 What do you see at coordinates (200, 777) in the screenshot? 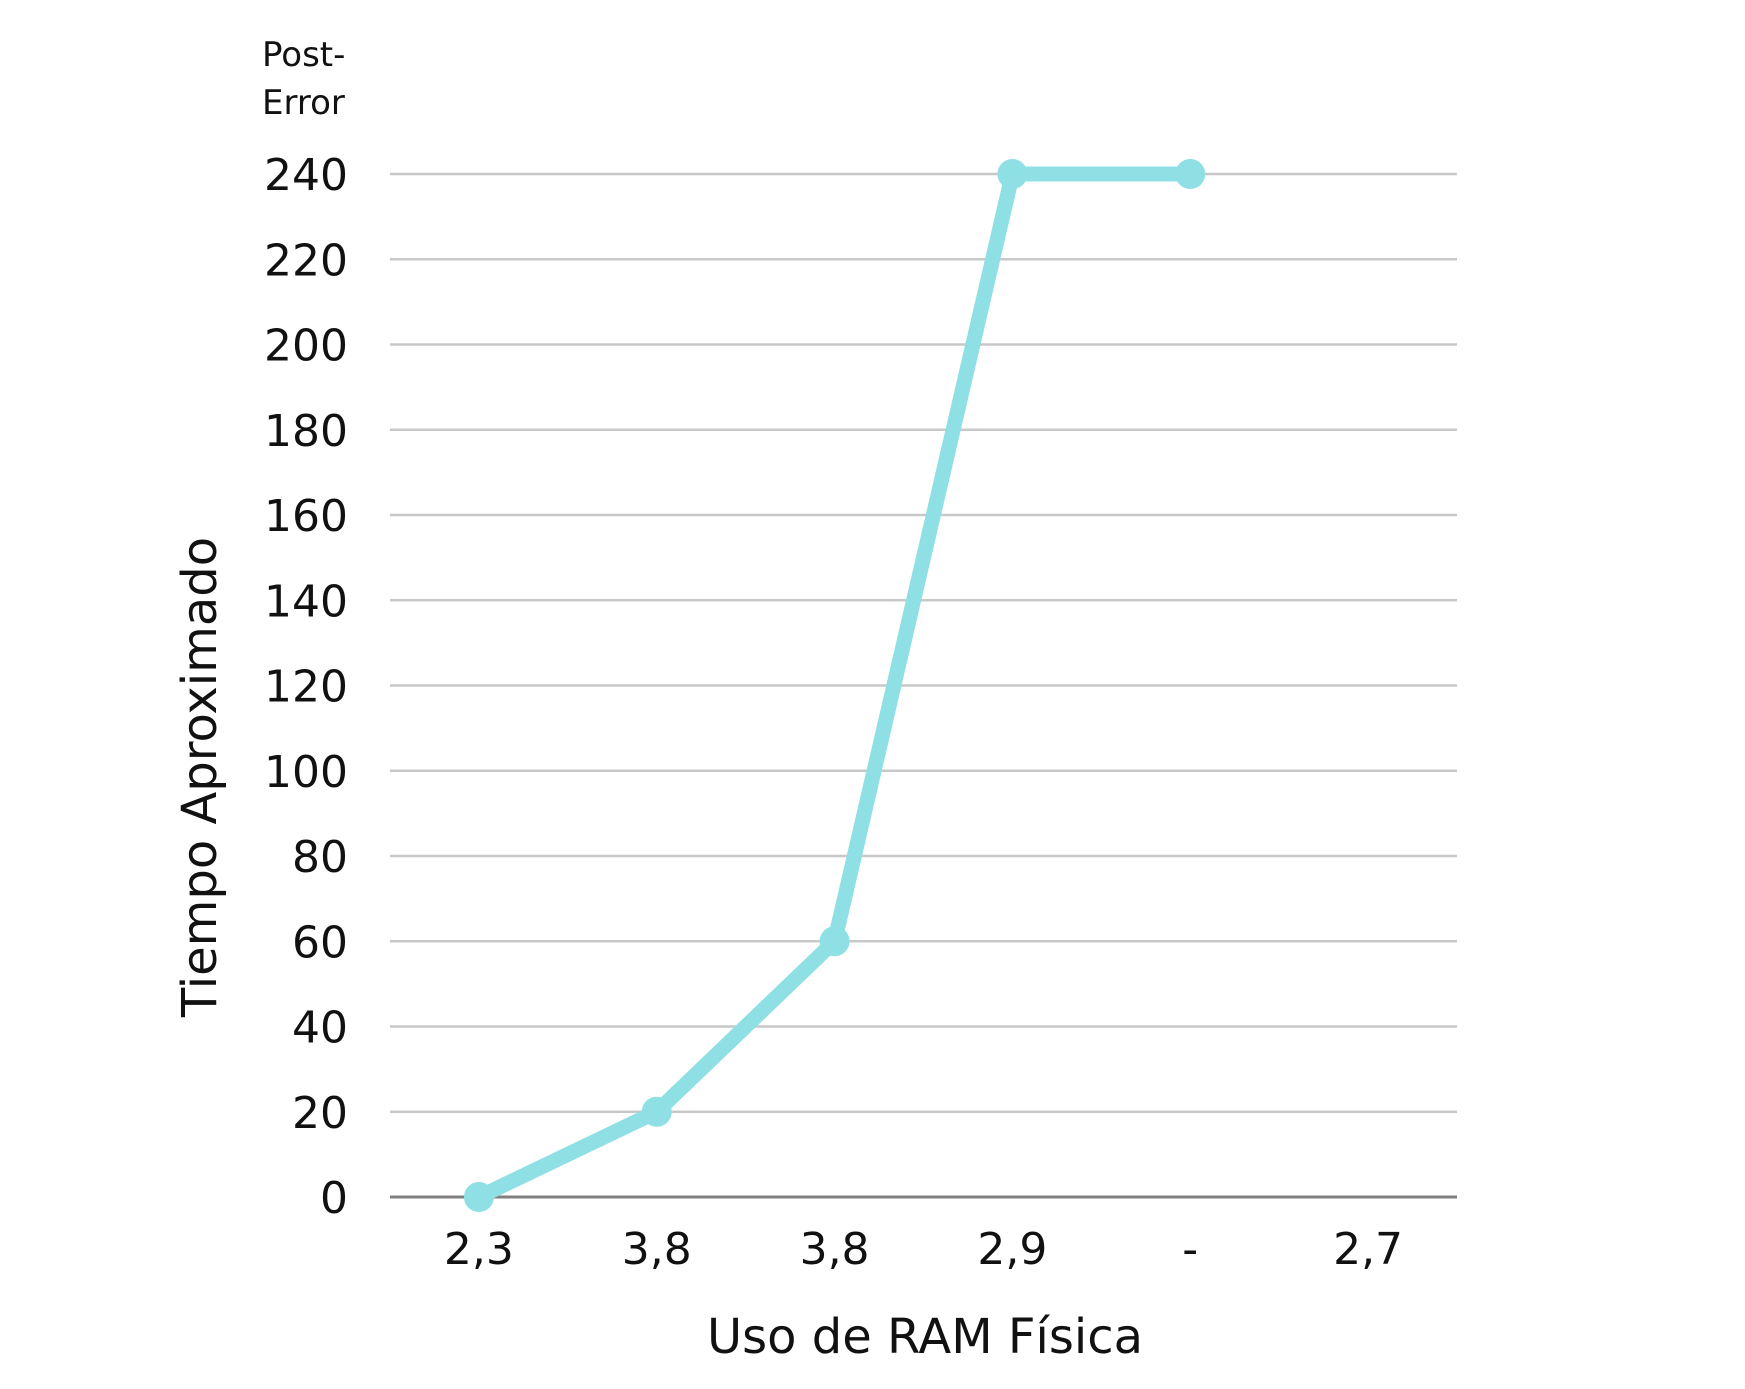
I see `y-axis-title: Tiempo Aproximado` at bounding box center [200, 777].